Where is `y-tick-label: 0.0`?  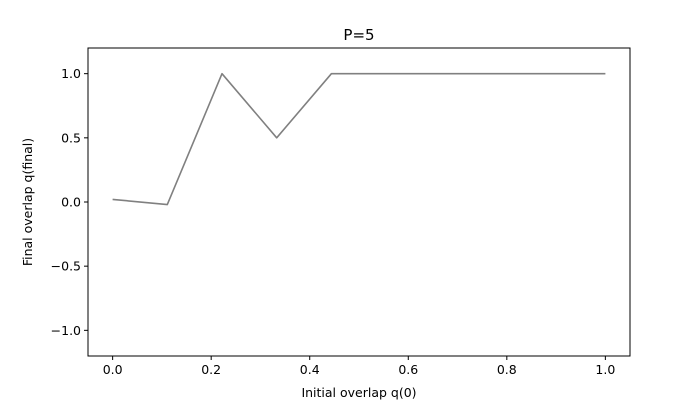 y-tick-label: 0.0 is located at coordinates (71, 202).